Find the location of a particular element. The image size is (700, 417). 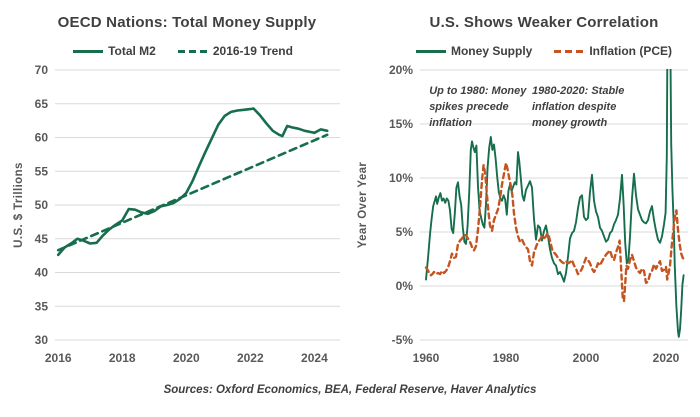

svg-text: 1980 is located at coordinates (506, 358).